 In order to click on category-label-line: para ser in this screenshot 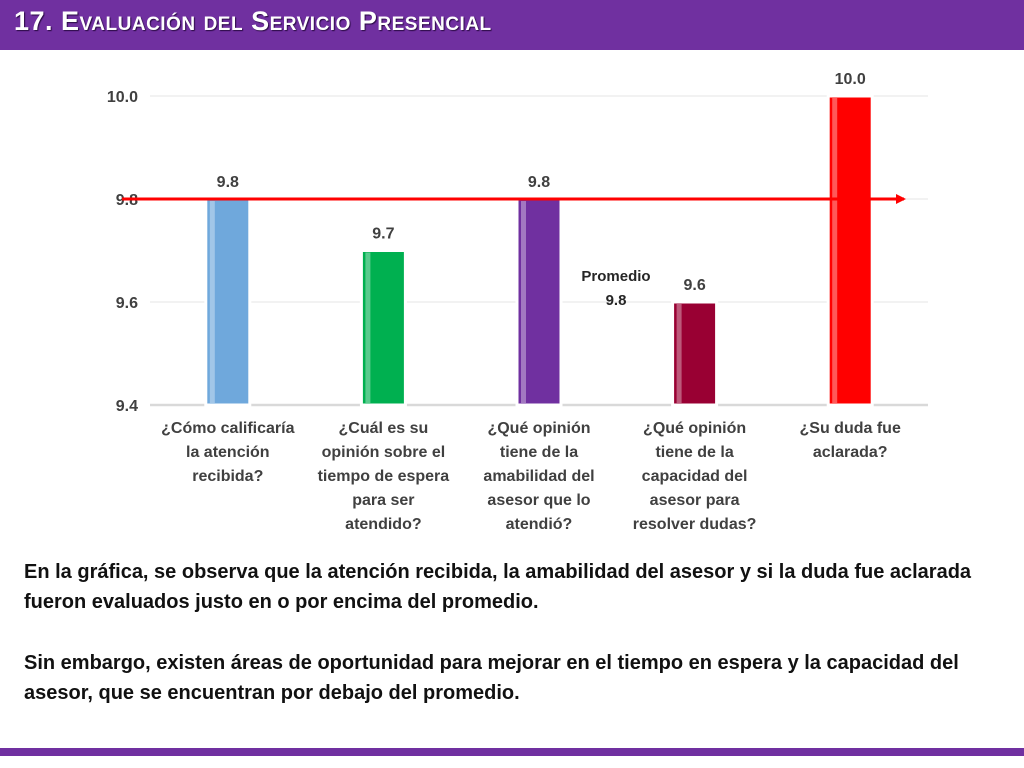, I will do `click(383, 500)`.